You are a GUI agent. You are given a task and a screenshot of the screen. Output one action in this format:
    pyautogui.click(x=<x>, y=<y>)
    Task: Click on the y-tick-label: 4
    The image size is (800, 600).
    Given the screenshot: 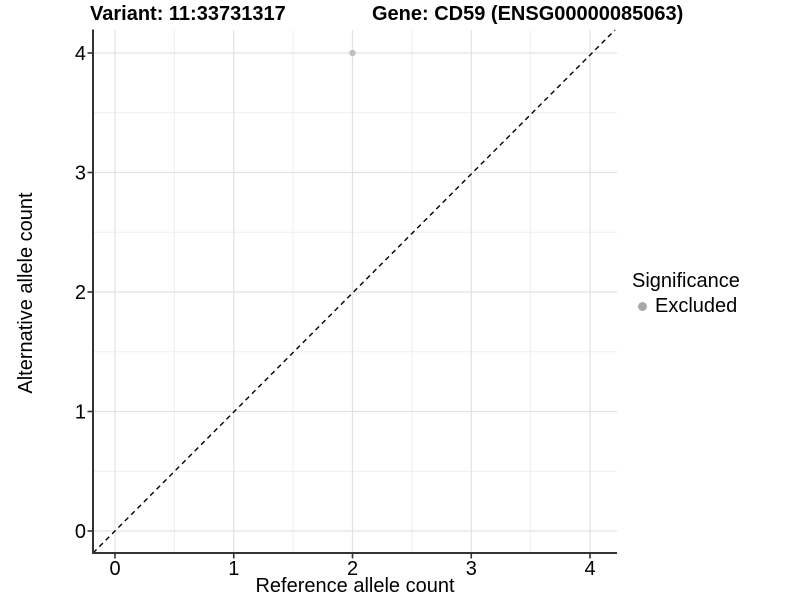 What is the action you would take?
    pyautogui.click(x=80, y=54)
    